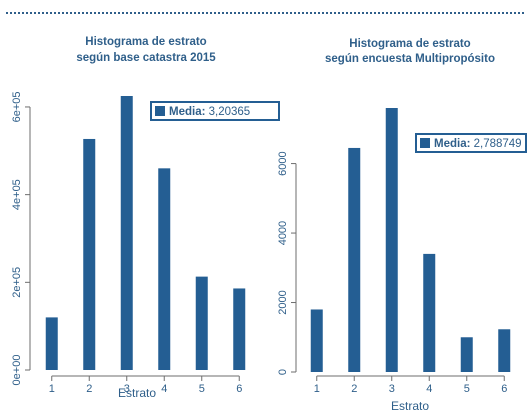 The image size is (532, 414). I want to click on y-tick-label: 0e+00, so click(17, 370).